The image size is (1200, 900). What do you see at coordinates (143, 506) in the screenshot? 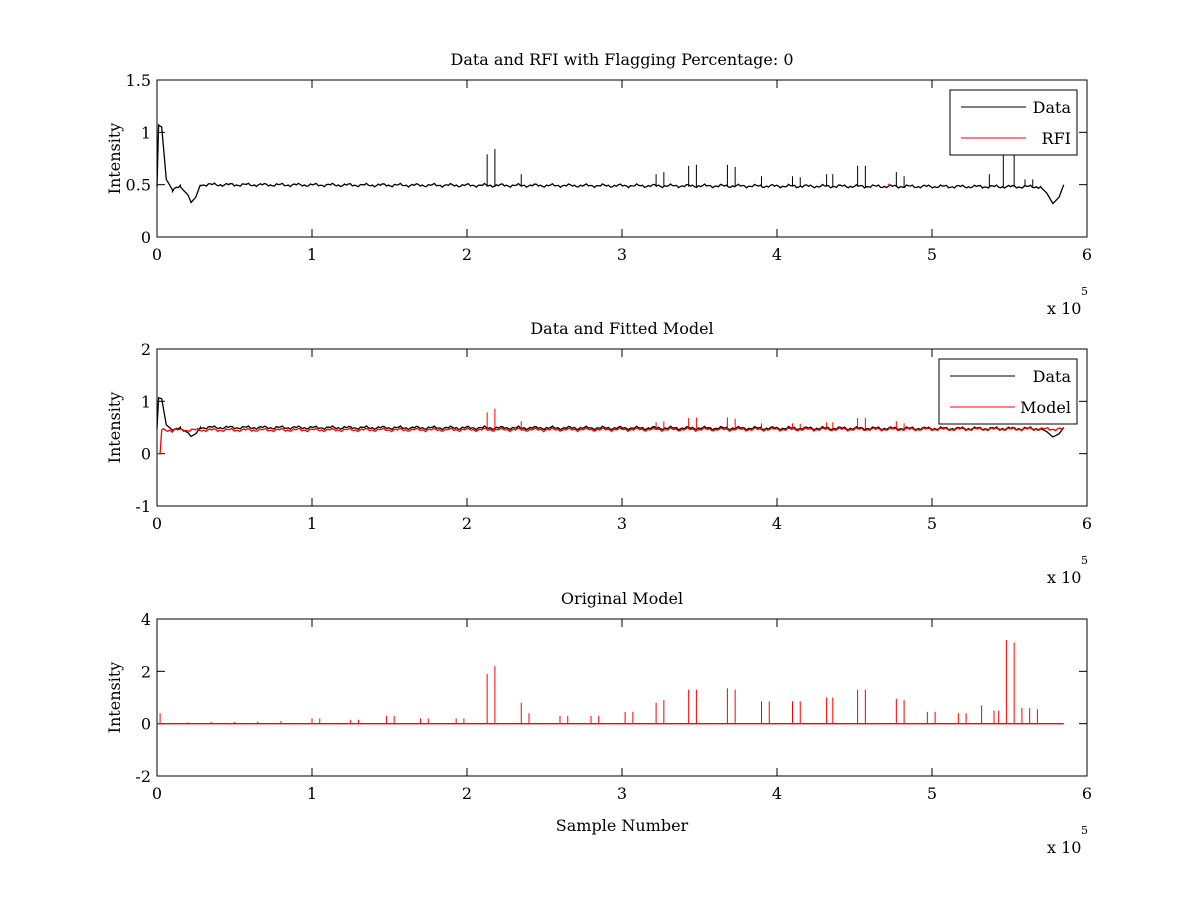
I see `y-tick-label: -1` at bounding box center [143, 506].